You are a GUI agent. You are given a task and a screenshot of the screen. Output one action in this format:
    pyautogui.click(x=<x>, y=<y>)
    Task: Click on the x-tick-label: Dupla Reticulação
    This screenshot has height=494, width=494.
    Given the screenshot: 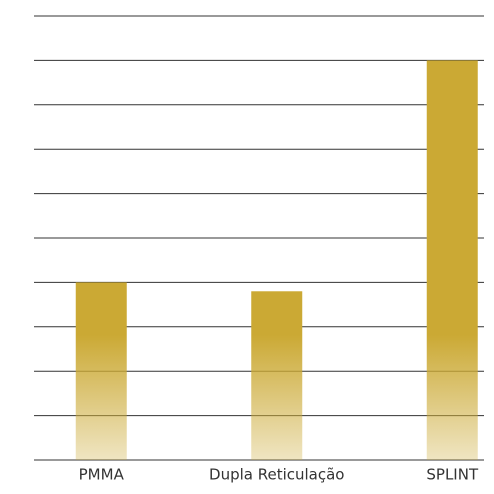 What is the action you would take?
    pyautogui.click(x=276, y=475)
    